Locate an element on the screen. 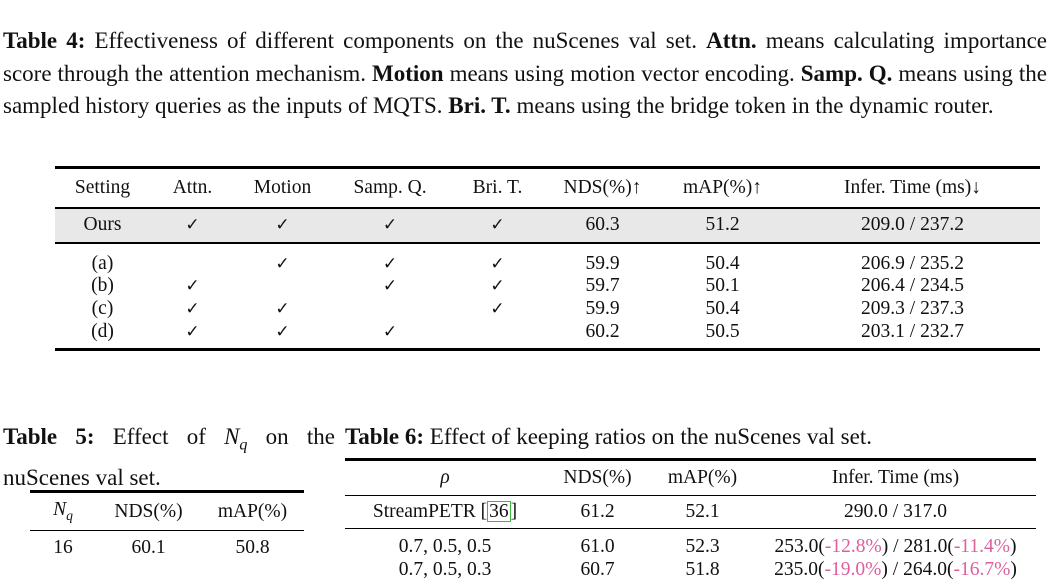 The width and height of the screenshot is (1050, 582). speedup-pct: -11.4% is located at coordinates (981, 546).